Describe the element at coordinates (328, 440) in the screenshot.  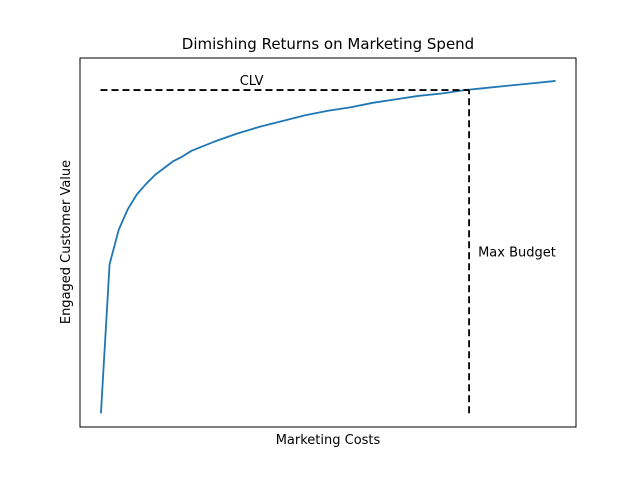
I see `x-axis-label: Marketing Costs` at that location.